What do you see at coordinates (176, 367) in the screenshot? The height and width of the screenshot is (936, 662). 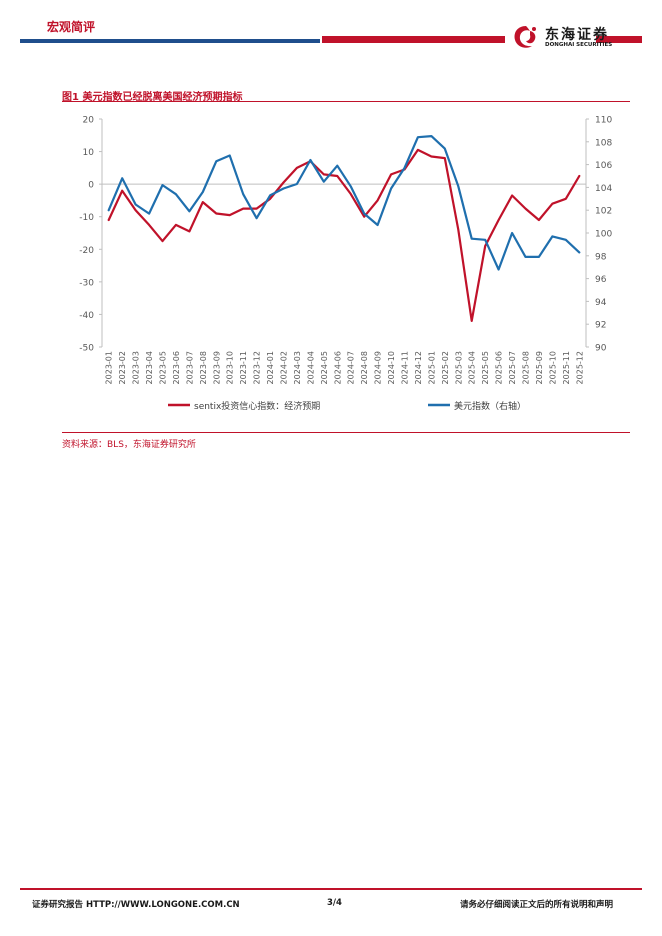 I see `x-tick-label: 2023-06` at bounding box center [176, 367].